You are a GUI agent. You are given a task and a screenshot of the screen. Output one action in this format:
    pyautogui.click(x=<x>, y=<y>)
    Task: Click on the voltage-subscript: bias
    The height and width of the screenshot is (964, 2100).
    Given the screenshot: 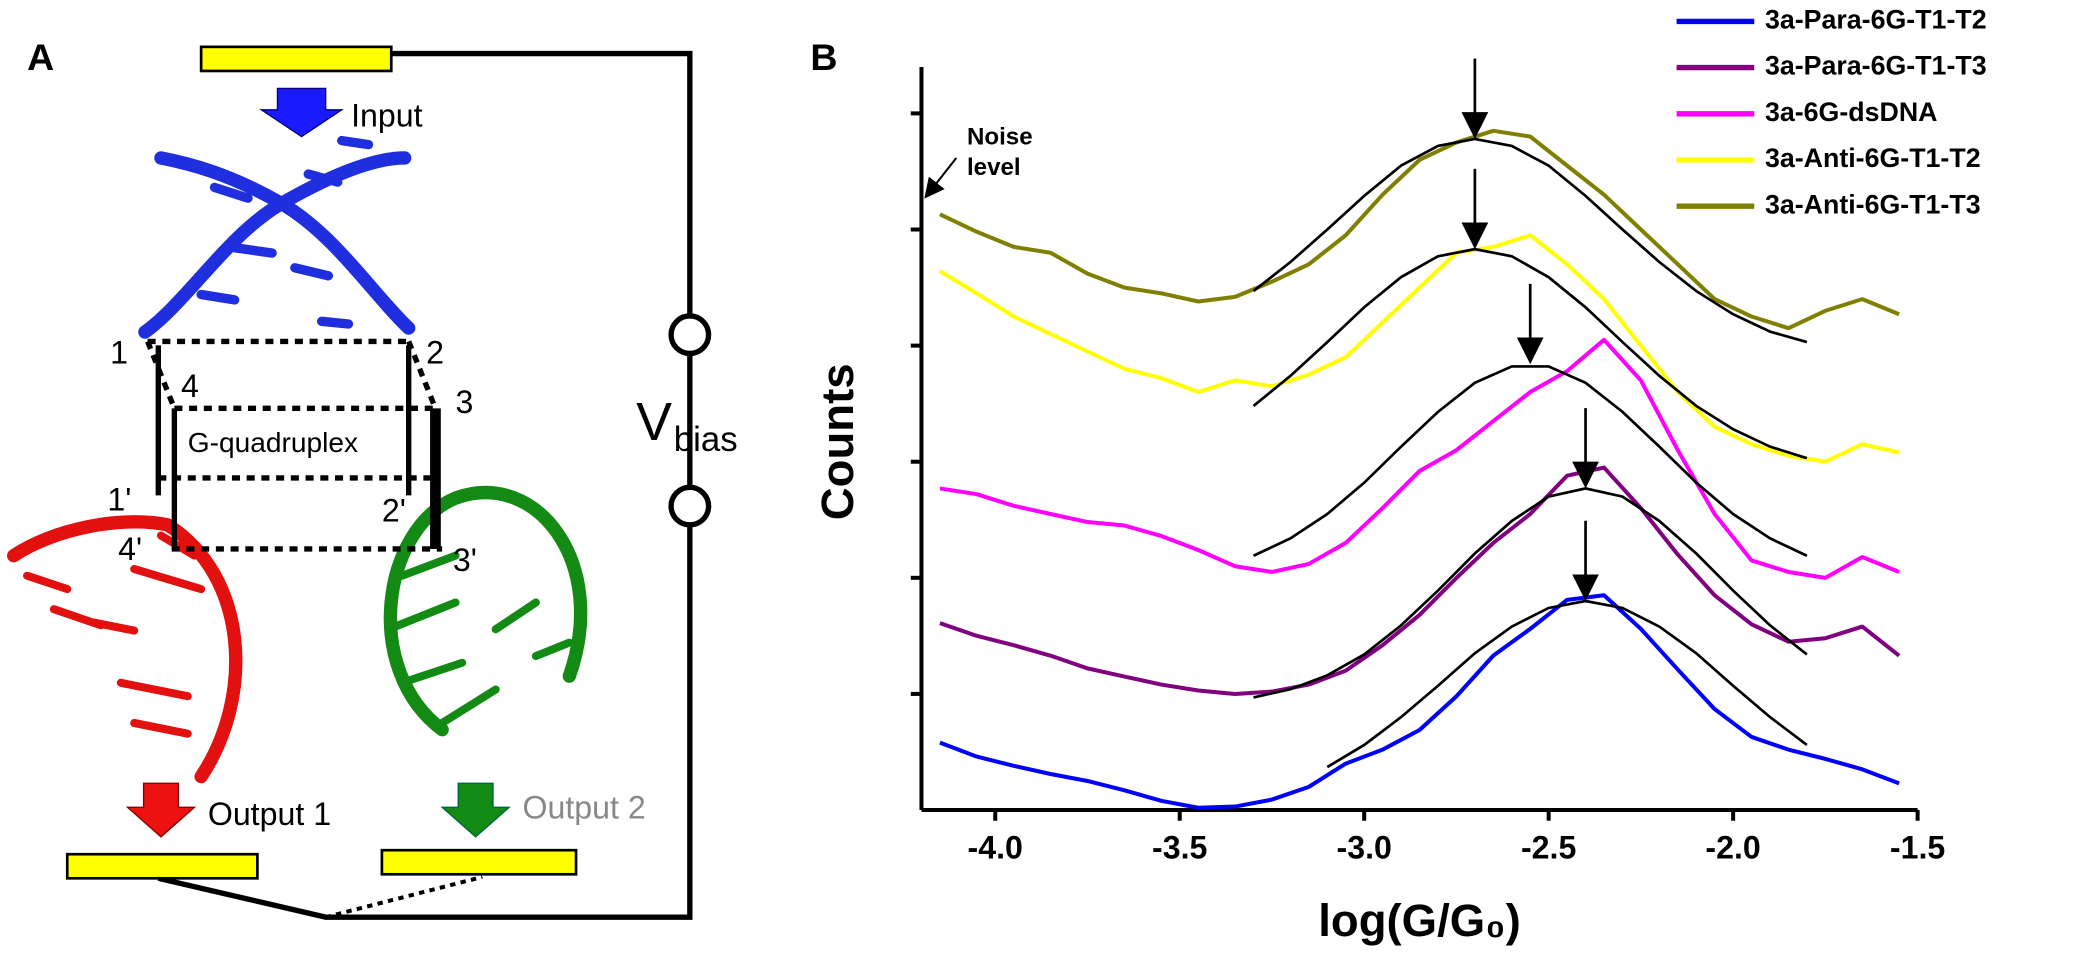 What is the action you would take?
    pyautogui.click(x=706, y=439)
    